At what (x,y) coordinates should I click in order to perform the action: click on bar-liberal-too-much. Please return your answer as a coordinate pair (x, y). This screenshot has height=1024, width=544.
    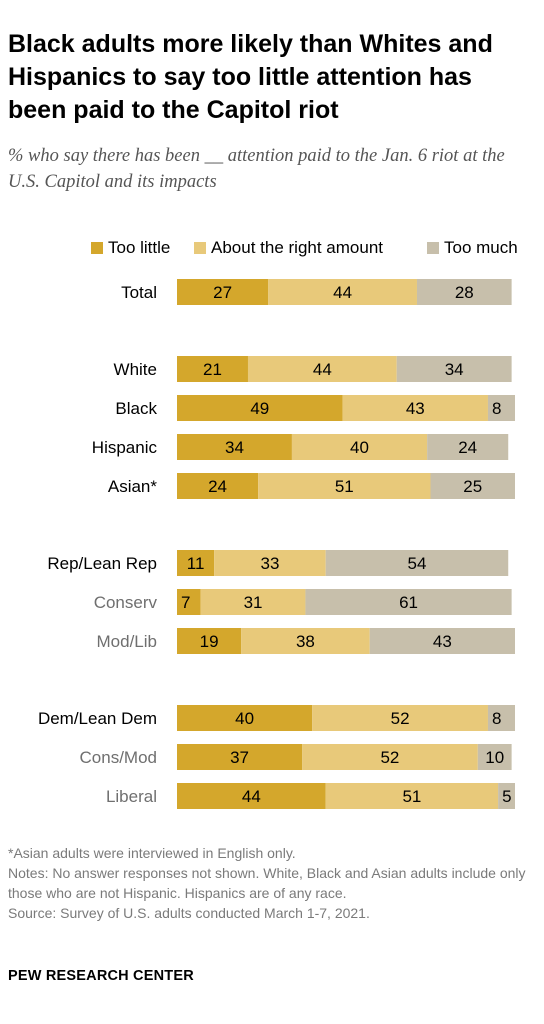
    Looking at the image, I should click on (506, 796).